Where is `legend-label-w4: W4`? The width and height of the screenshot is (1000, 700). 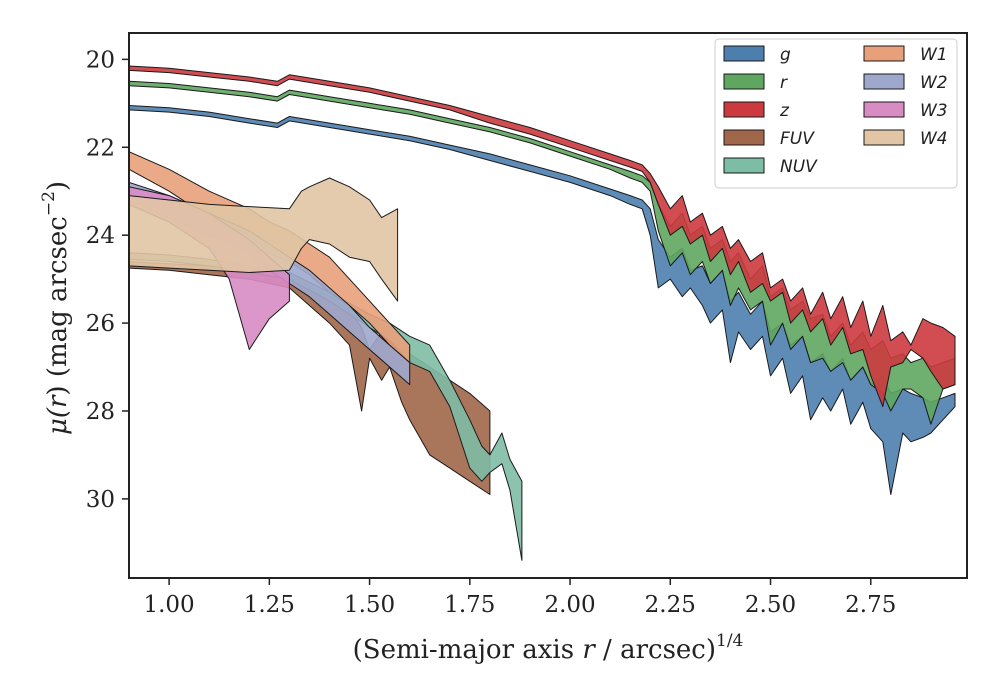 legend-label-w4: W4 is located at coordinates (934, 139).